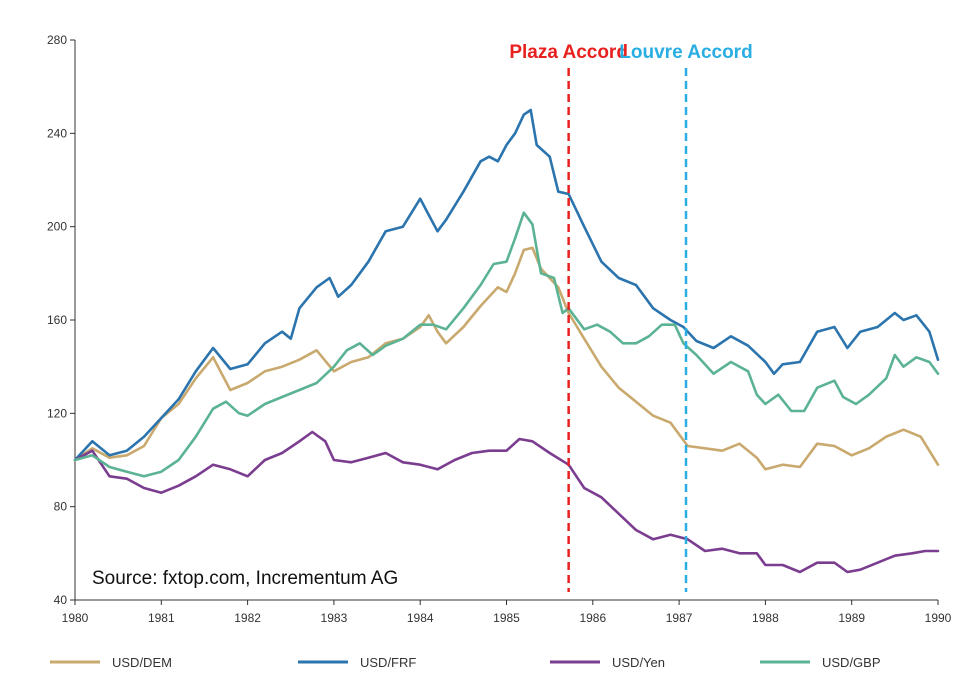 Image resolution: width=978 pixels, height=694 pixels. I want to click on x-tick-label: 1986, so click(592, 618).